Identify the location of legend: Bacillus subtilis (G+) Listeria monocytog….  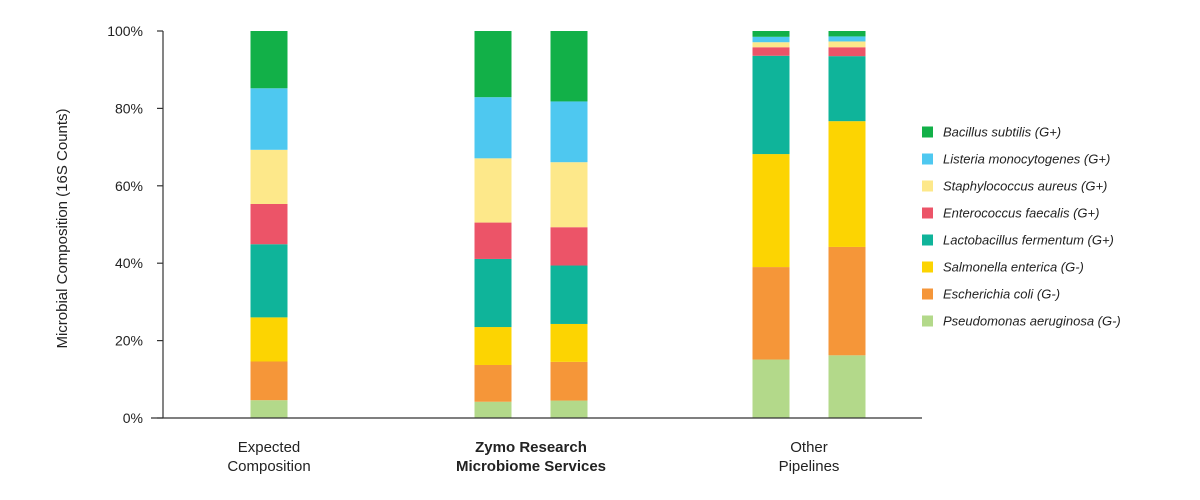
(1021, 227).